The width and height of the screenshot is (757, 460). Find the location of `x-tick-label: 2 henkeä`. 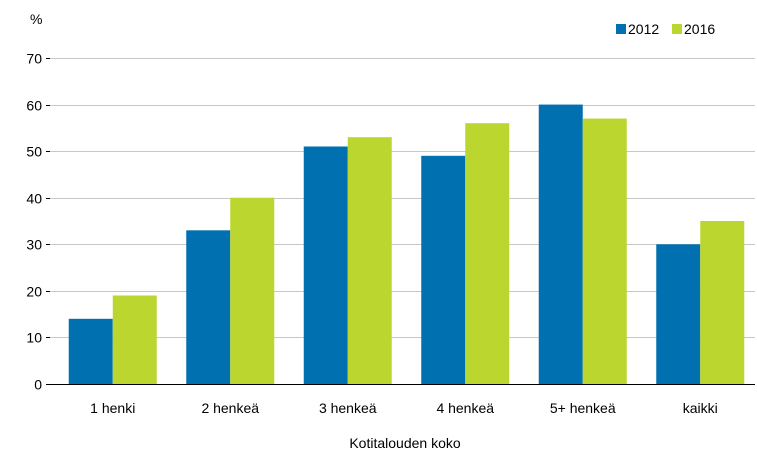

x-tick-label: 2 henkeä is located at coordinates (230, 408).